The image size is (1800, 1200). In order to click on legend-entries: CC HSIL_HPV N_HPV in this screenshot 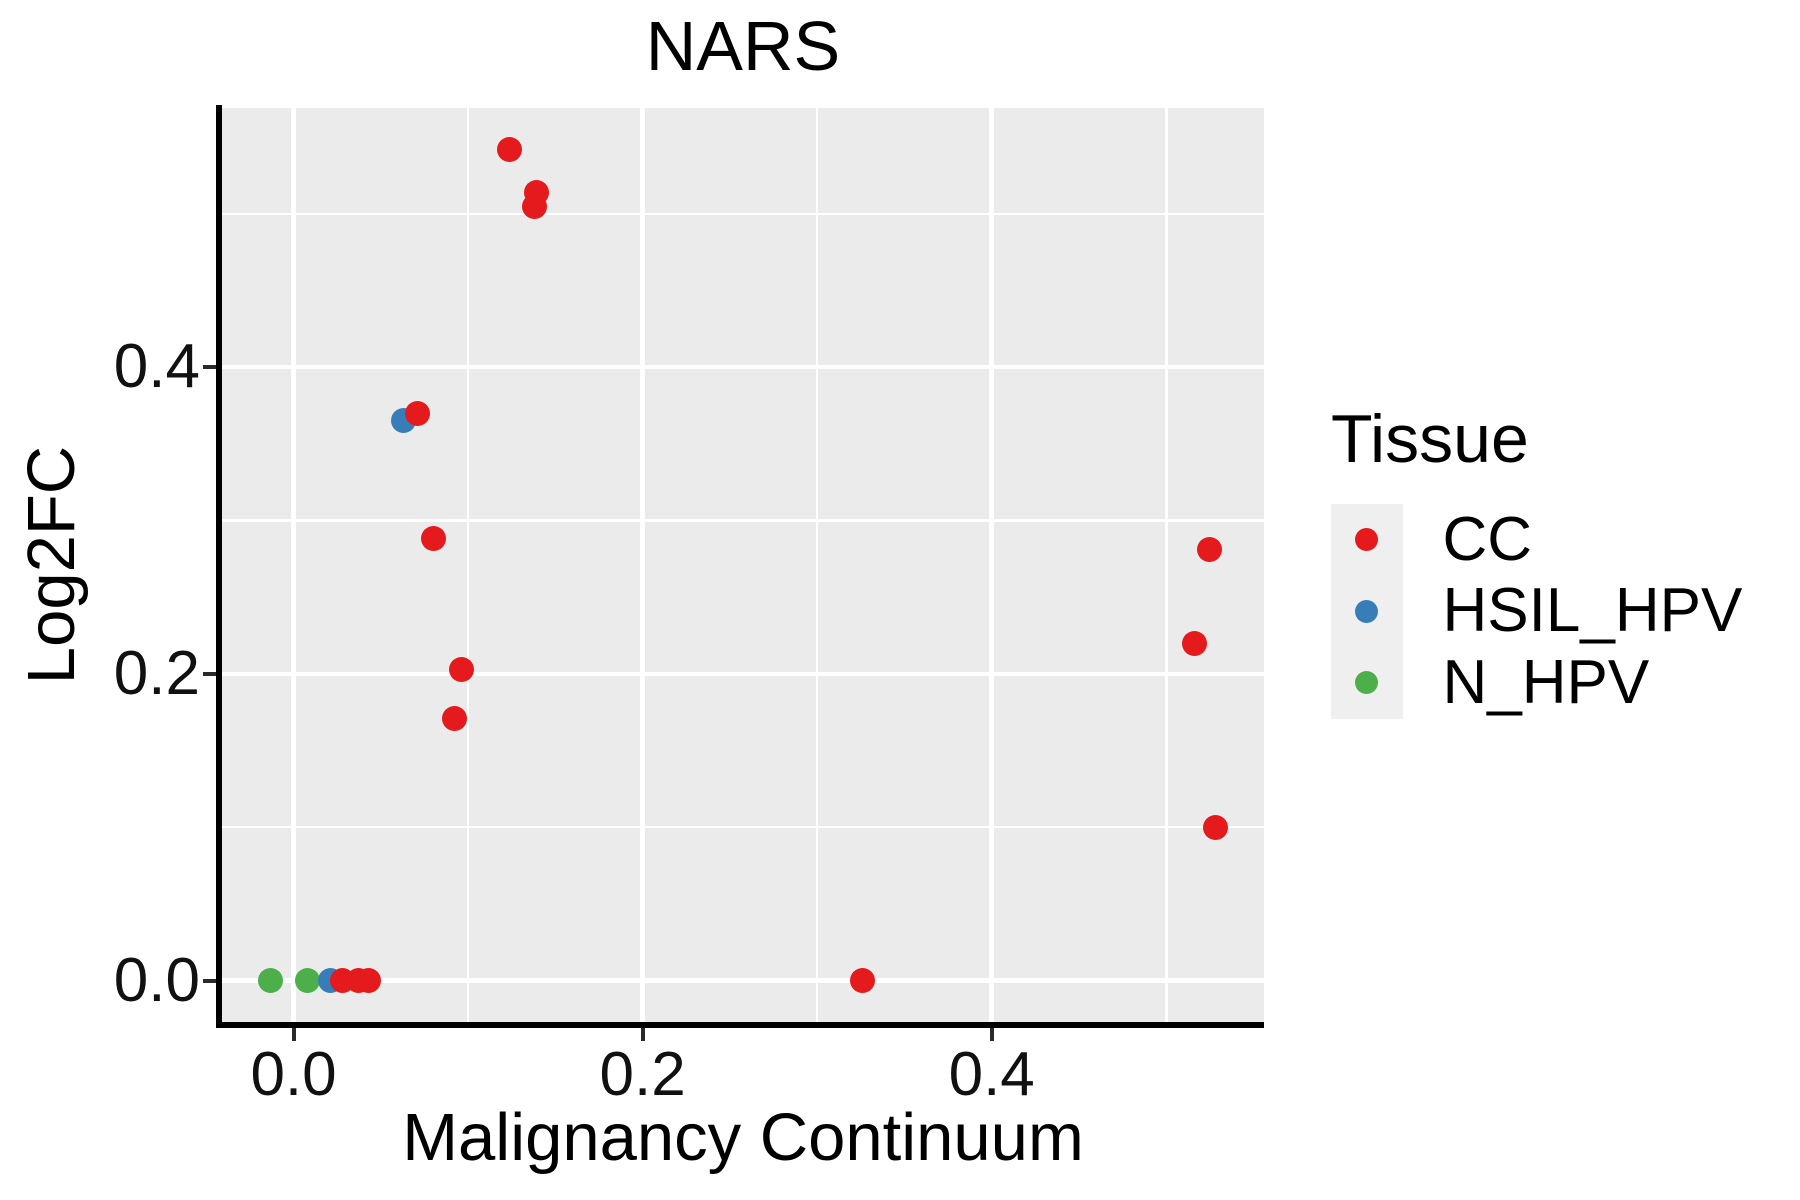, I will do `click(1536, 611)`.